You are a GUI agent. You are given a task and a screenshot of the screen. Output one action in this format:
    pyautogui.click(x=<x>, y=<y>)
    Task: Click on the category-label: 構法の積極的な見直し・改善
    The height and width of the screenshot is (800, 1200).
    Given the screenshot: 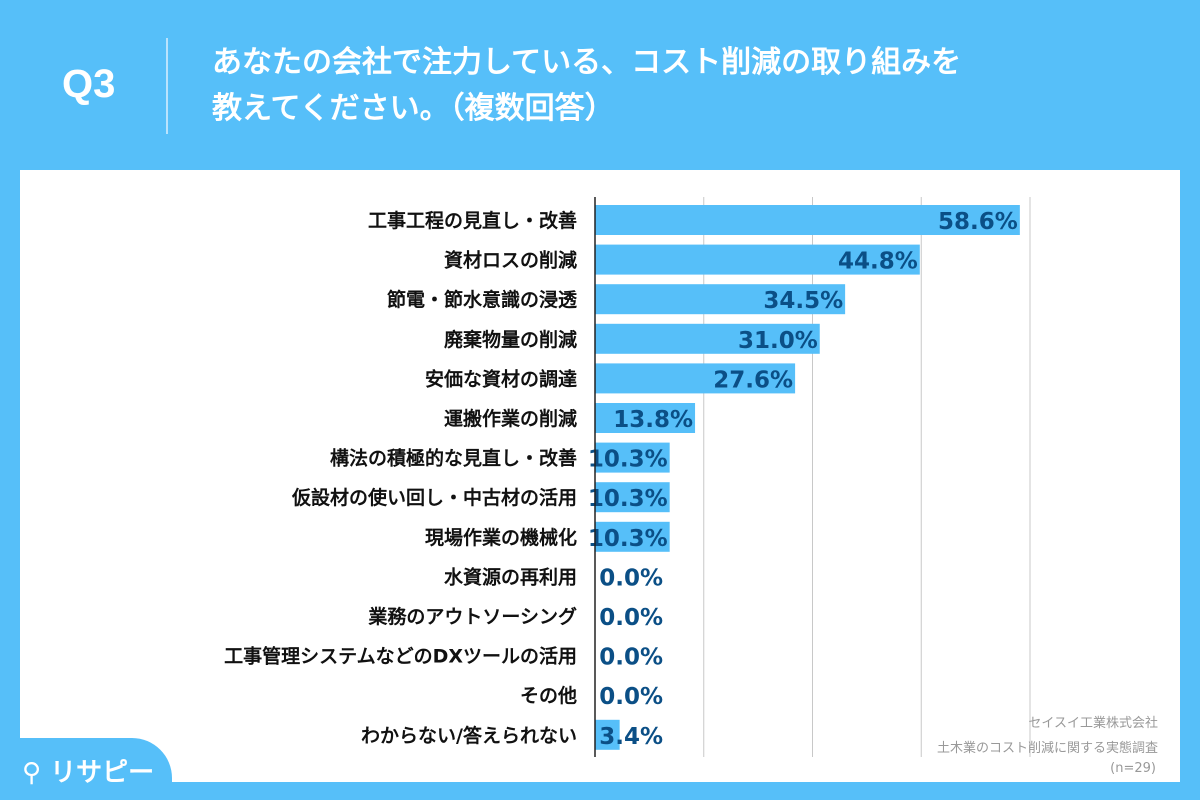 What is the action you would take?
    pyautogui.click(x=453, y=458)
    